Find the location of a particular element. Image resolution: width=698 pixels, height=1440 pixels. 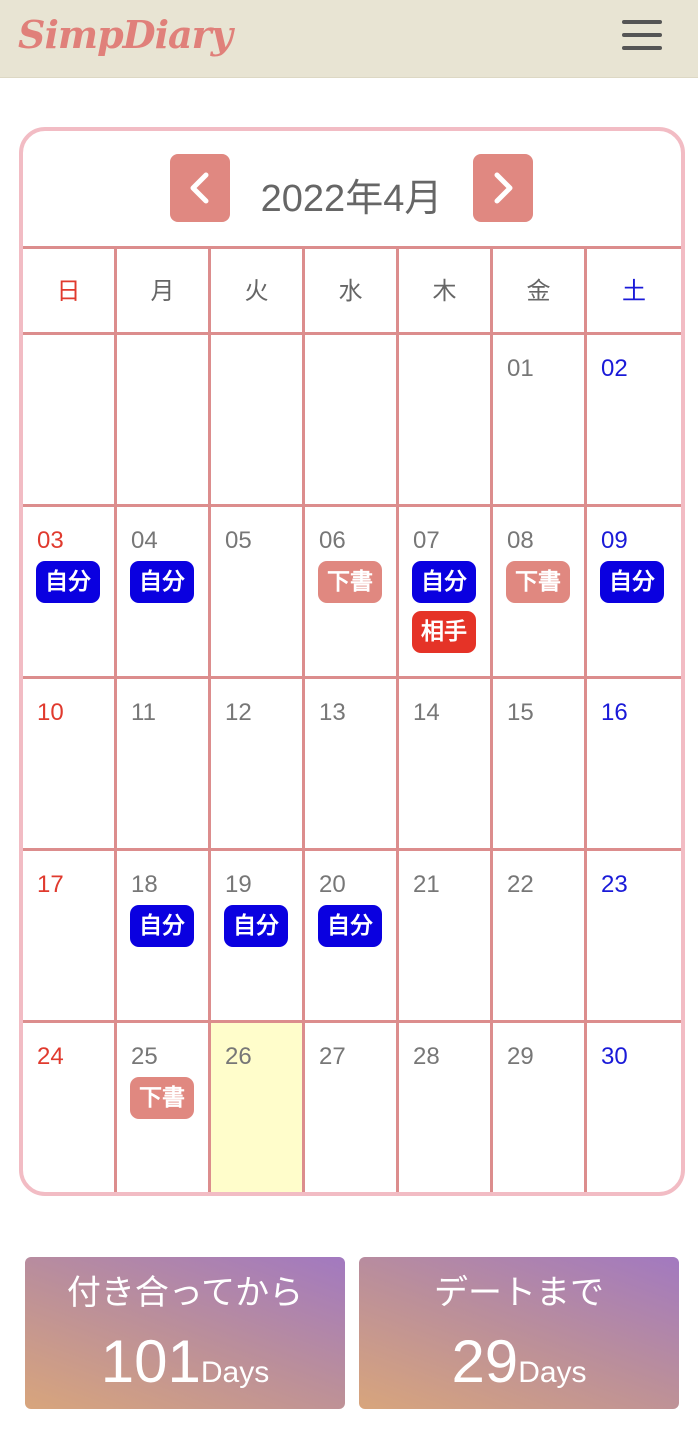

weekday-header: 月 is located at coordinates (164, 290).